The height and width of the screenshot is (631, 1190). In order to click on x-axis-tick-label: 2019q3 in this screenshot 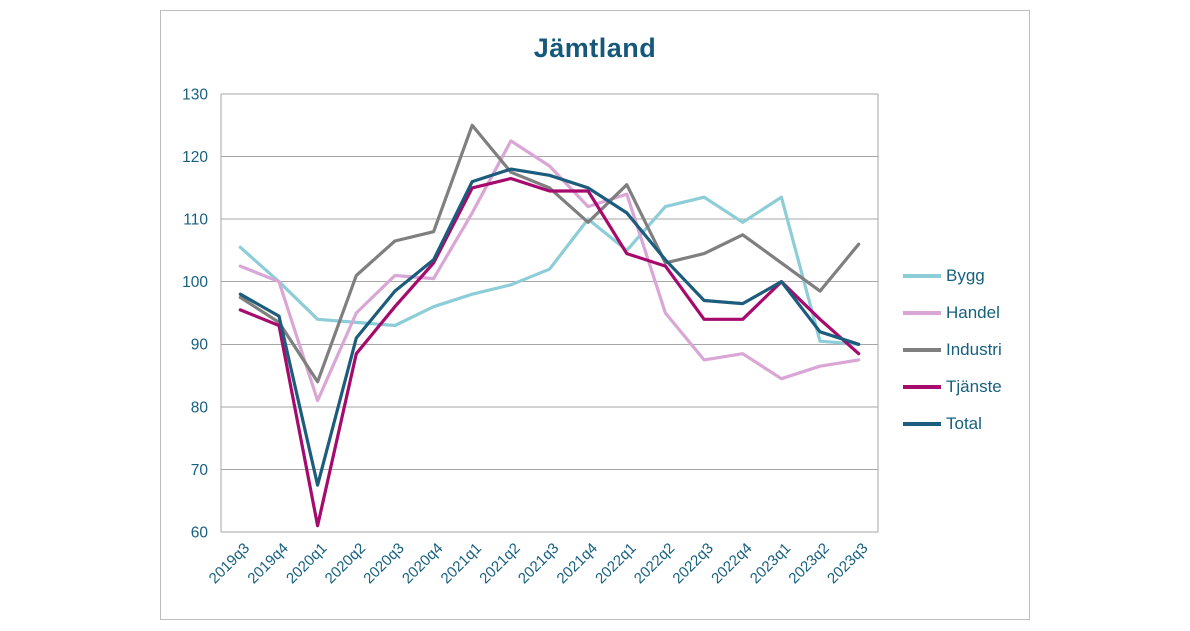, I will do `click(229, 563)`.